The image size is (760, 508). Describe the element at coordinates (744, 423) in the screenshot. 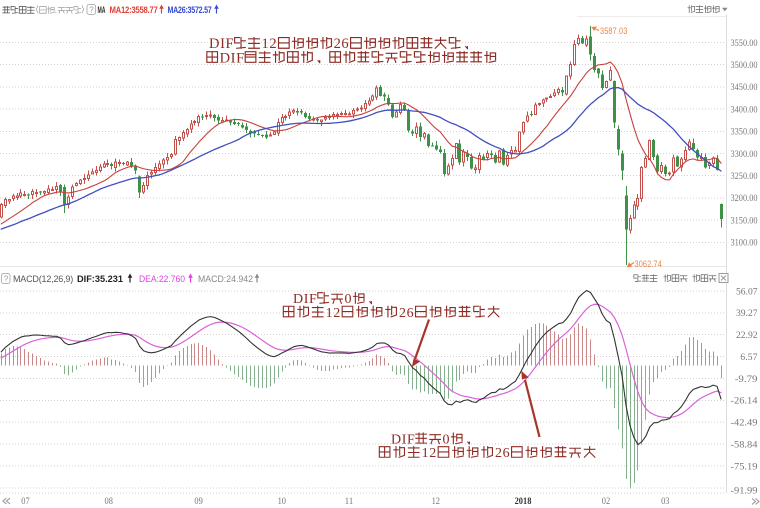

I see `svg-text: -42.49` at that location.